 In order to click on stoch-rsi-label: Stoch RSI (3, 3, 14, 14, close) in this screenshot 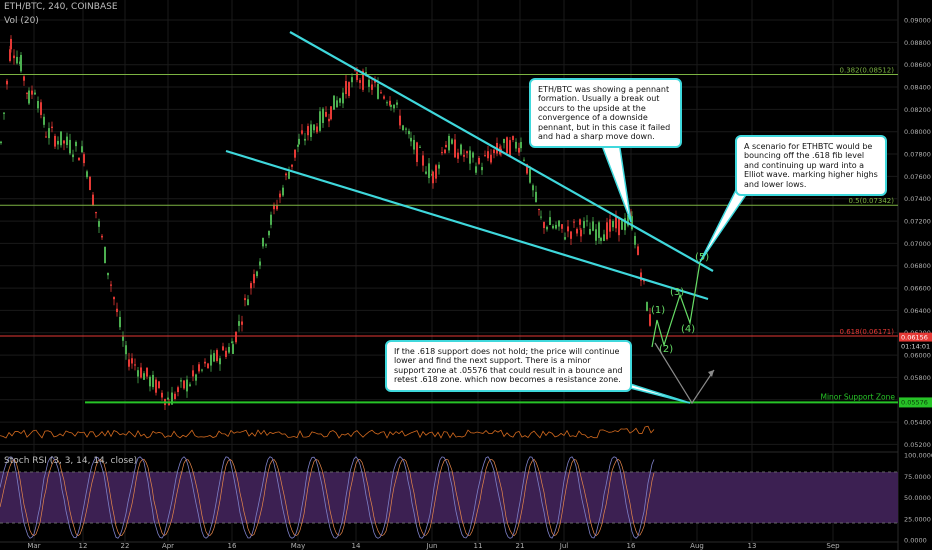, I will do `click(71, 461)`.